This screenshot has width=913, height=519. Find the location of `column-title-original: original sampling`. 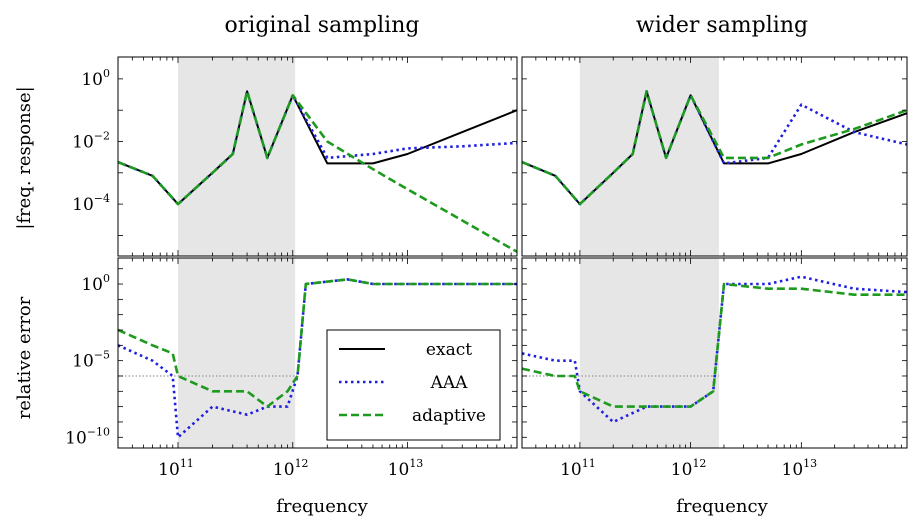

column-title-original: original sampling is located at coordinates (322, 25).